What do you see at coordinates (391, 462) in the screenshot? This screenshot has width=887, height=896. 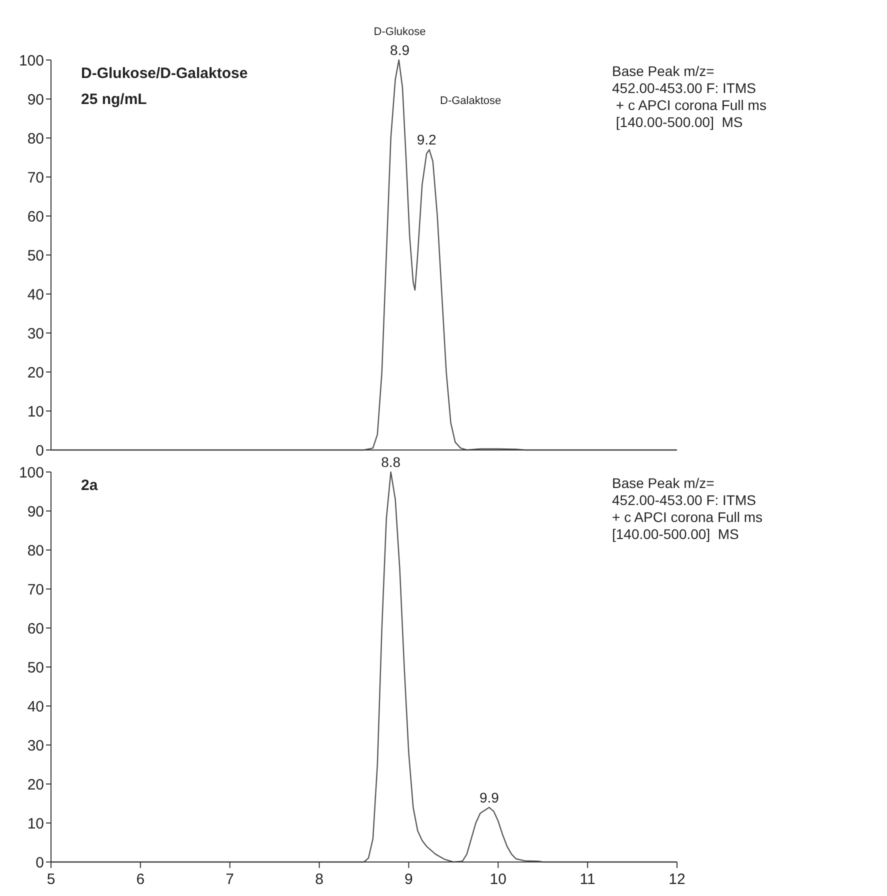 I see `annotation: 8.8` at bounding box center [391, 462].